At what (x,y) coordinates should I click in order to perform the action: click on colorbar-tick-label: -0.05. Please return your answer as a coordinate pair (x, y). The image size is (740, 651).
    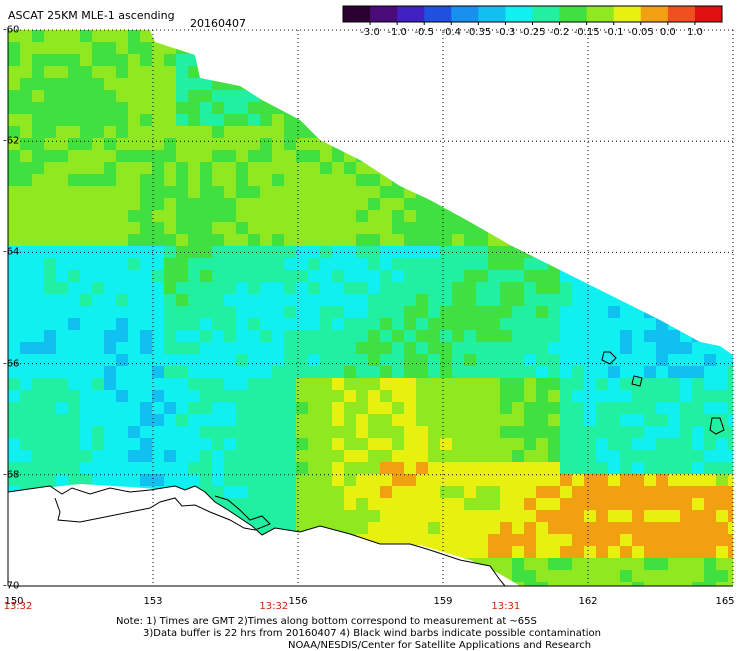
    Looking at the image, I should click on (640, 32).